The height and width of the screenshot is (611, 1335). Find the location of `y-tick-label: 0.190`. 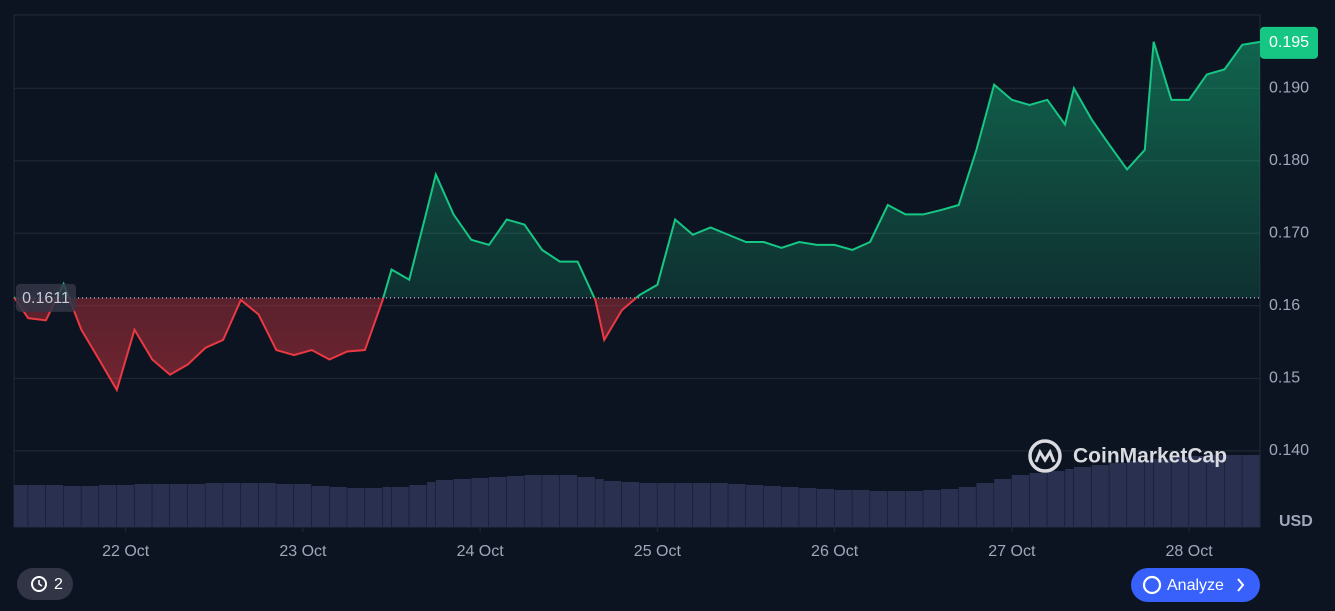

y-tick-label: 0.190 is located at coordinates (1289, 87).